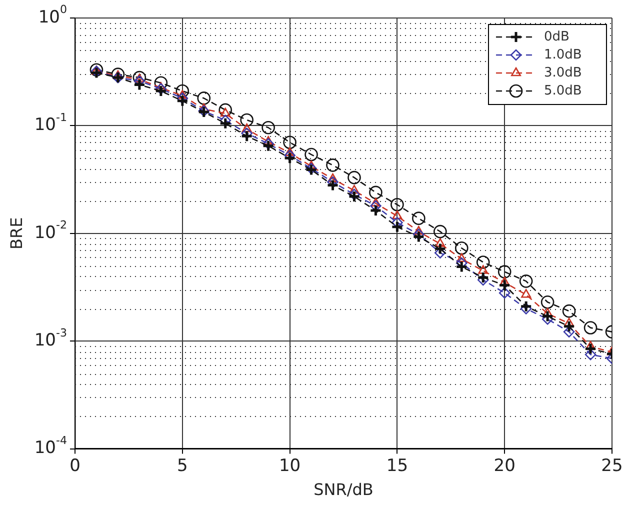 This screenshot has width=631, height=512. Describe the element at coordinates (563, 90) in the screenshot. I see `legend-label: 5.0dB` at that location.